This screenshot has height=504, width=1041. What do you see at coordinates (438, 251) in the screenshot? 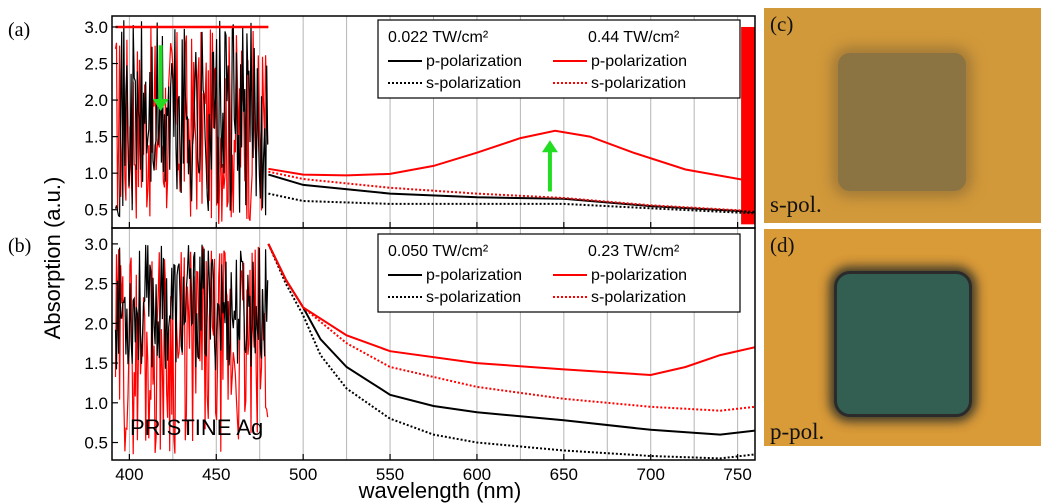
I see `legend-header: 0.050 TW/cm²` at bounding box center [438, 251].